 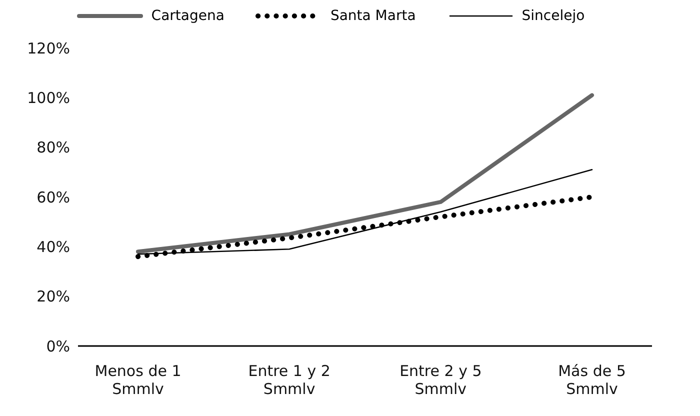 I want to click on x-tick-label: Más de 5 Smmlv, so click(x=592, y=380).